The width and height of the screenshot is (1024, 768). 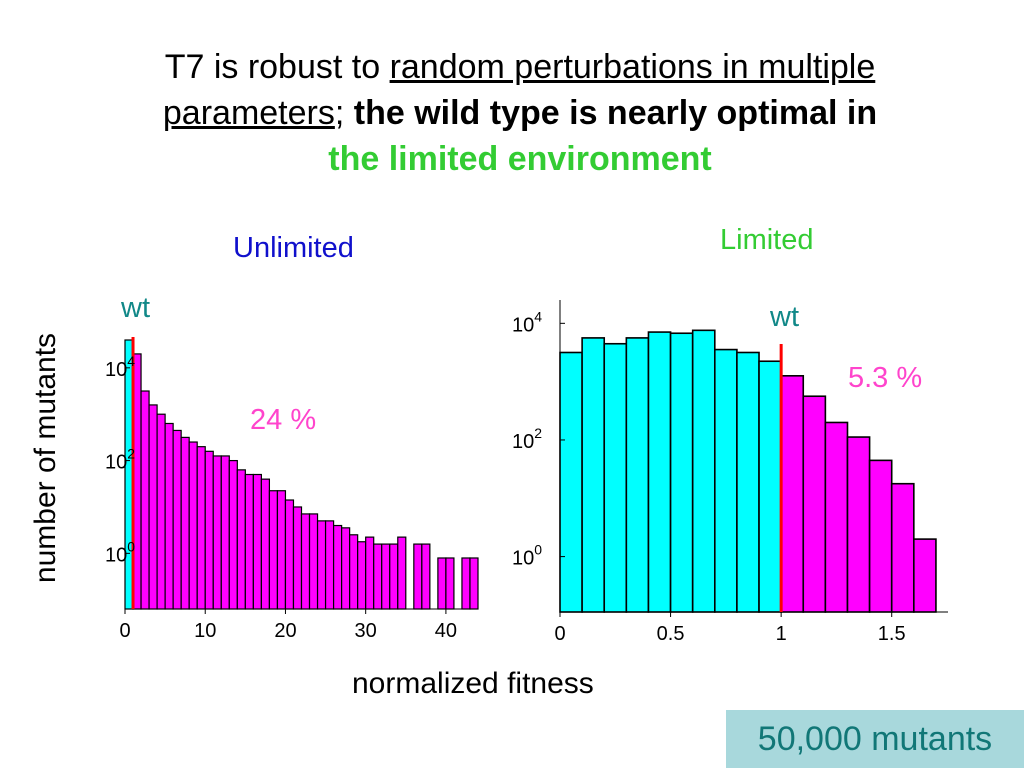 What do you see at coordinates (885, 378) in the screenshot?
I see `limited-percent-annotation: 5.3 %` at bounding box center [885, 378].